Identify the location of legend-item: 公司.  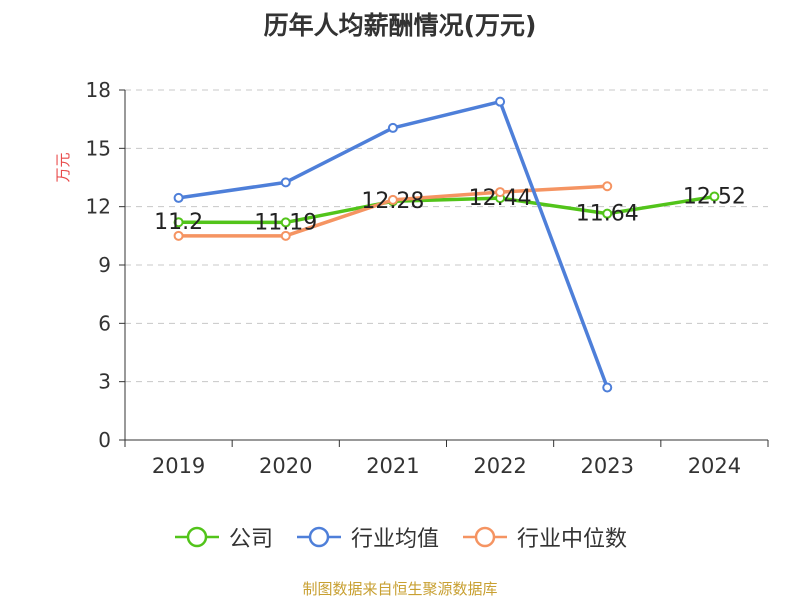
(223, 537).